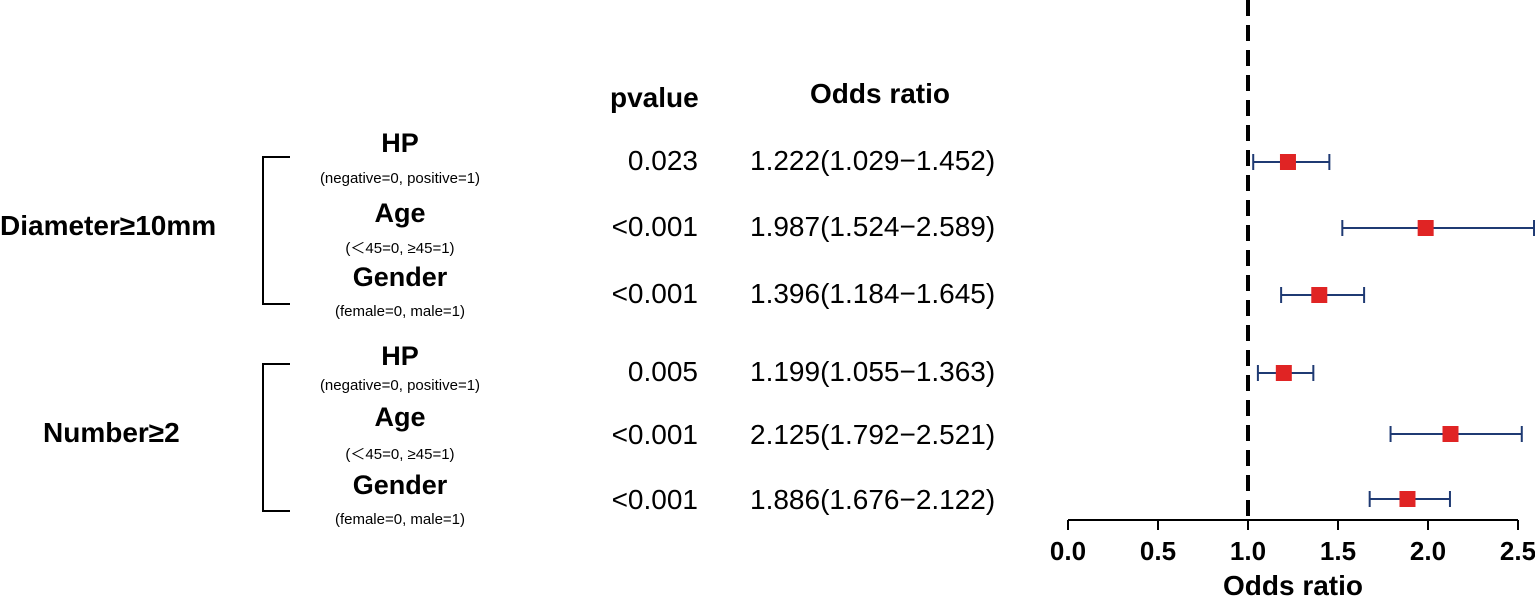 This screenshot has height=604, width=1535. What do you see at coordinates (111, 432) in the screenshot?
I see `group-label-number: Number≥2` at bounding box center [111, 432].